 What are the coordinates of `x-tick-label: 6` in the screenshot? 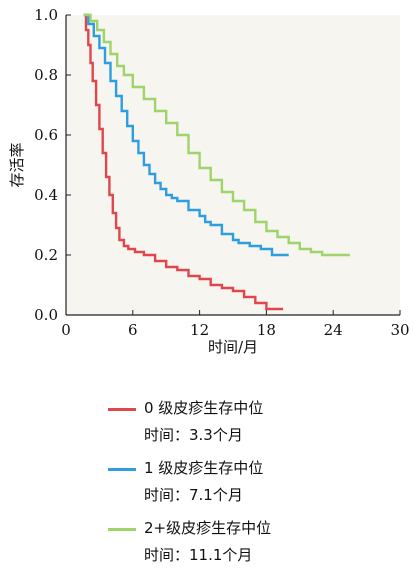 It's located at (133, 330).